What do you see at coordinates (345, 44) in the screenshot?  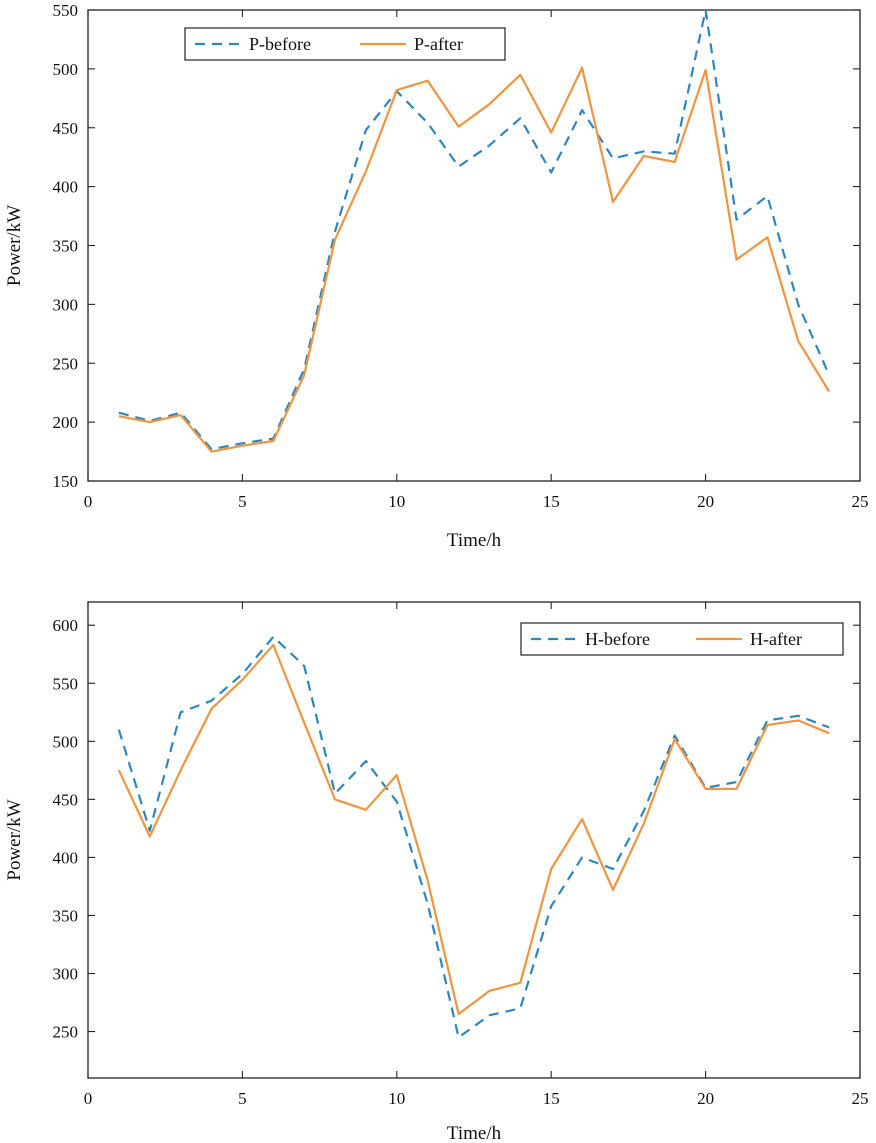 I see `legend: P-before P-after` at bounding box center [345, 44].